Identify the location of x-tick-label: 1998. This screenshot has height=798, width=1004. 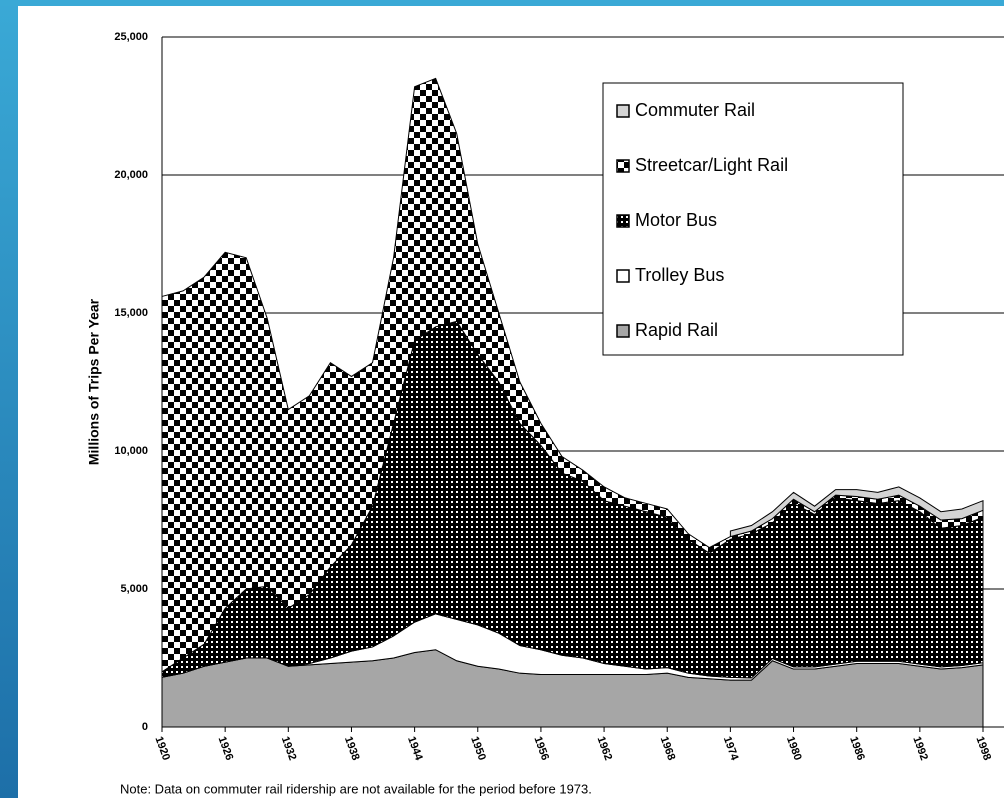
(983, 748).